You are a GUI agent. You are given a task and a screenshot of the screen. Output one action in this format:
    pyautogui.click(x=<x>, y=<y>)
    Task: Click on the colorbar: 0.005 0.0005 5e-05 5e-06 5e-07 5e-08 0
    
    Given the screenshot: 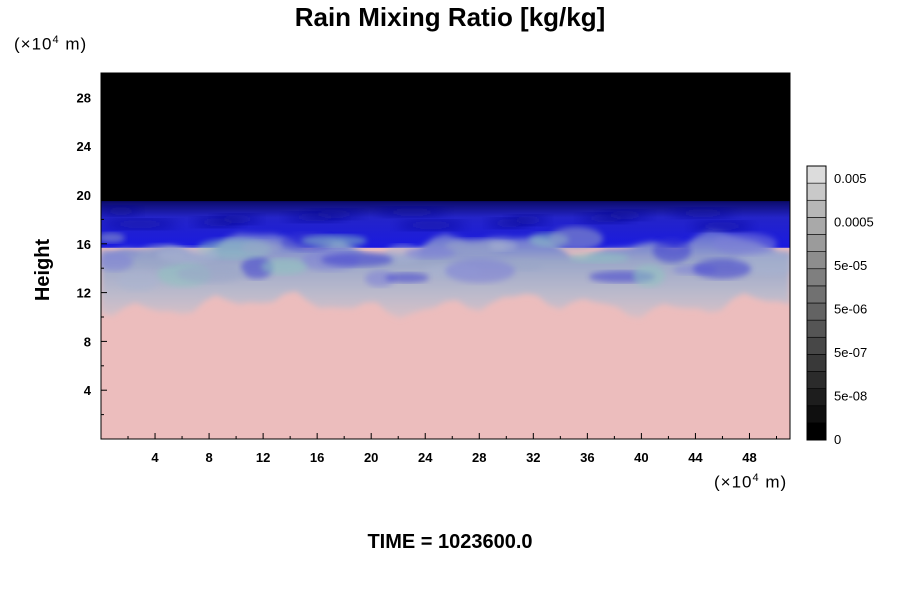 What is the action you would take?
    pyautogui.click(x=840, y=306)
    